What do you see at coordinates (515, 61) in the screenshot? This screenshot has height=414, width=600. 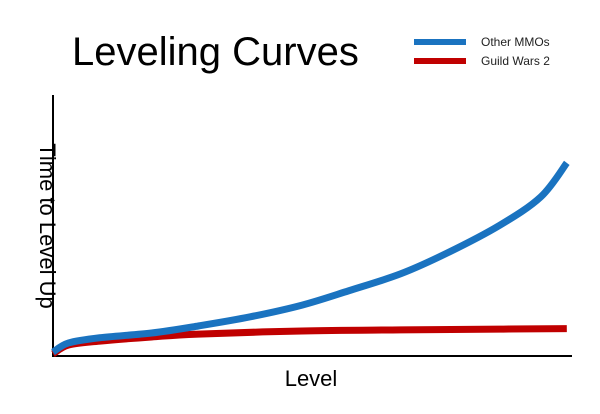 I see `legend-label-guild-wars-2: Guild Wars 2` at bounding box center [515, 61].